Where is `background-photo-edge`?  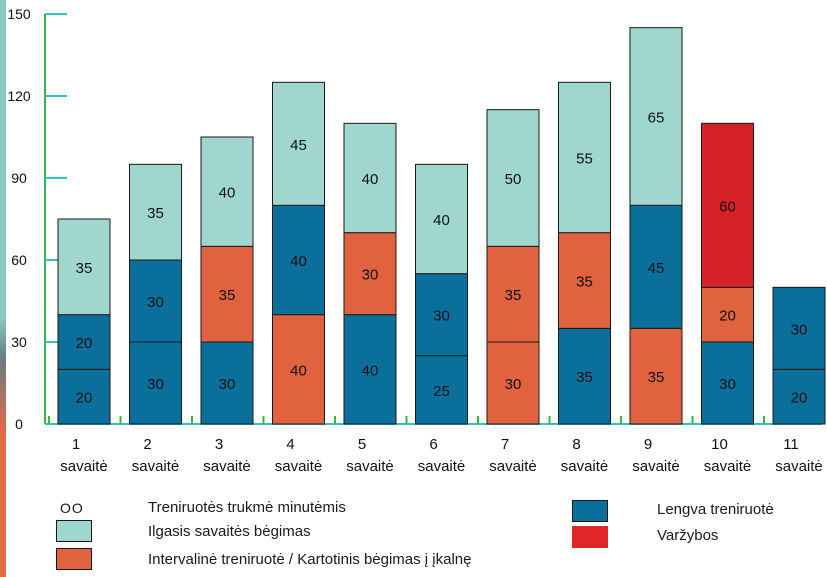 background-photo-edge is located at coordinates (3, 288).